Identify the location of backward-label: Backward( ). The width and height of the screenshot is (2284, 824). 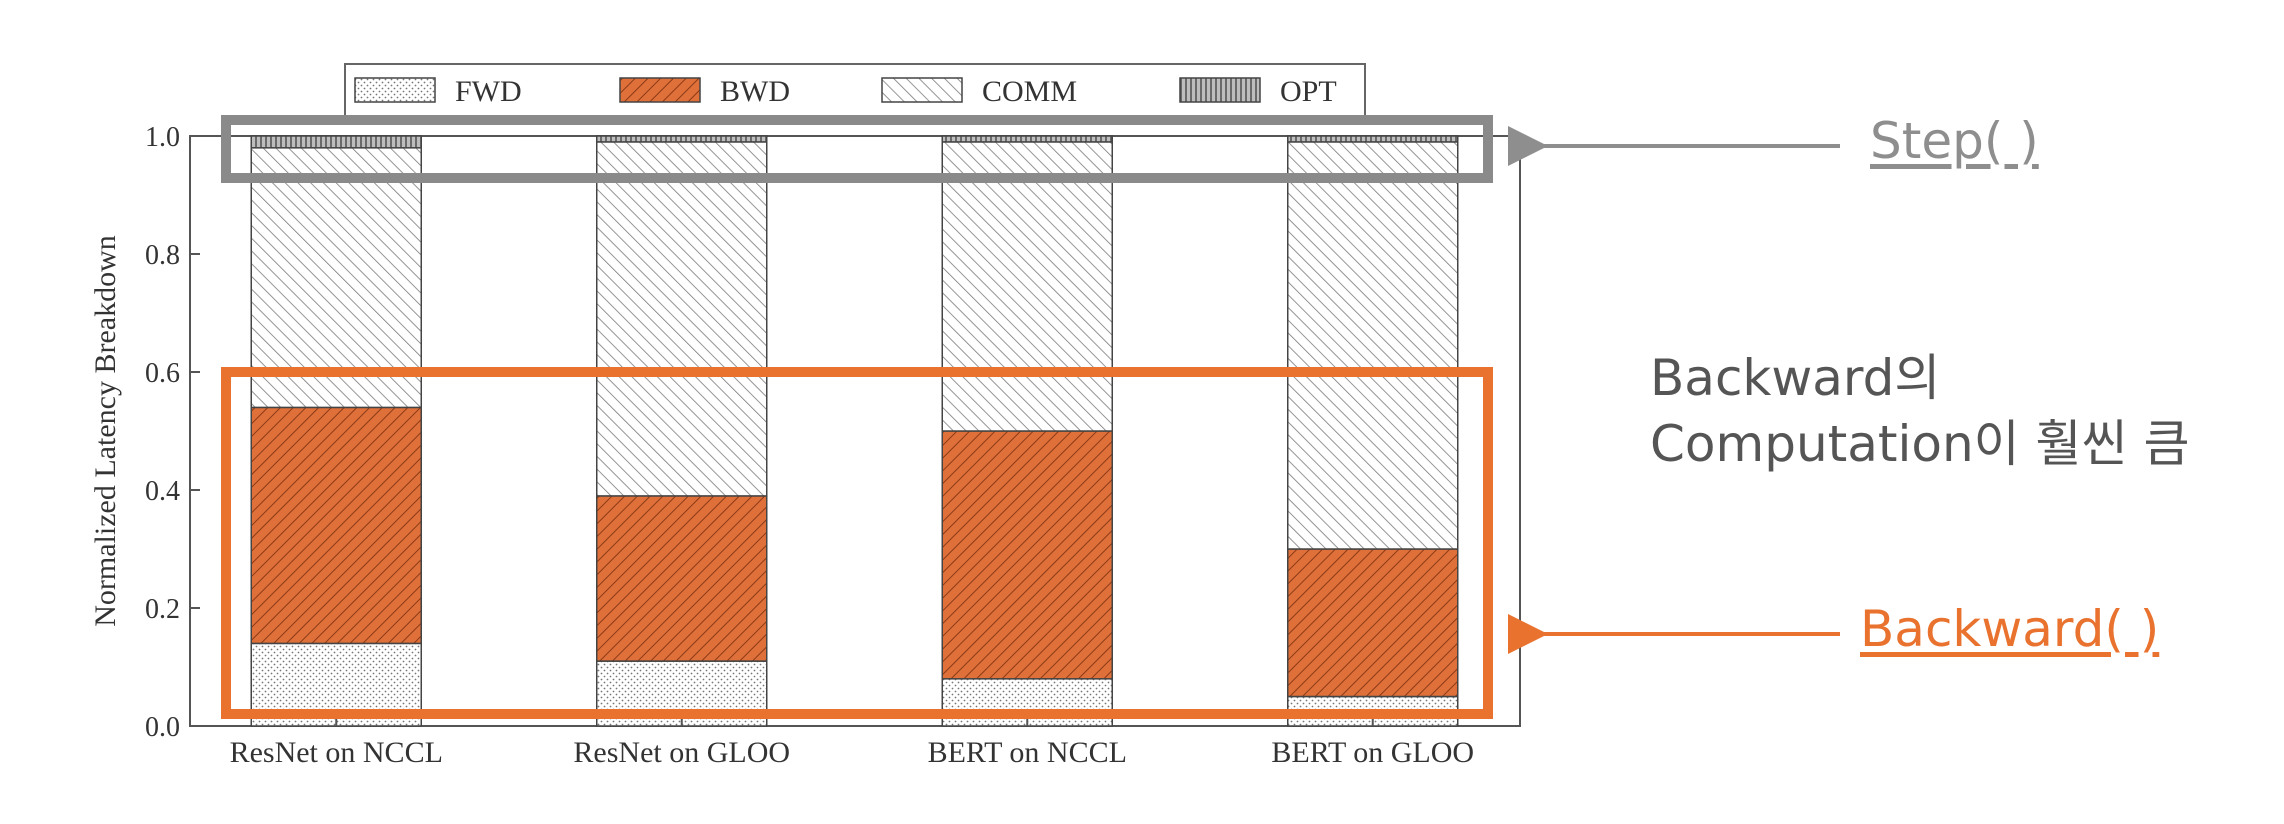
(2010, 629).